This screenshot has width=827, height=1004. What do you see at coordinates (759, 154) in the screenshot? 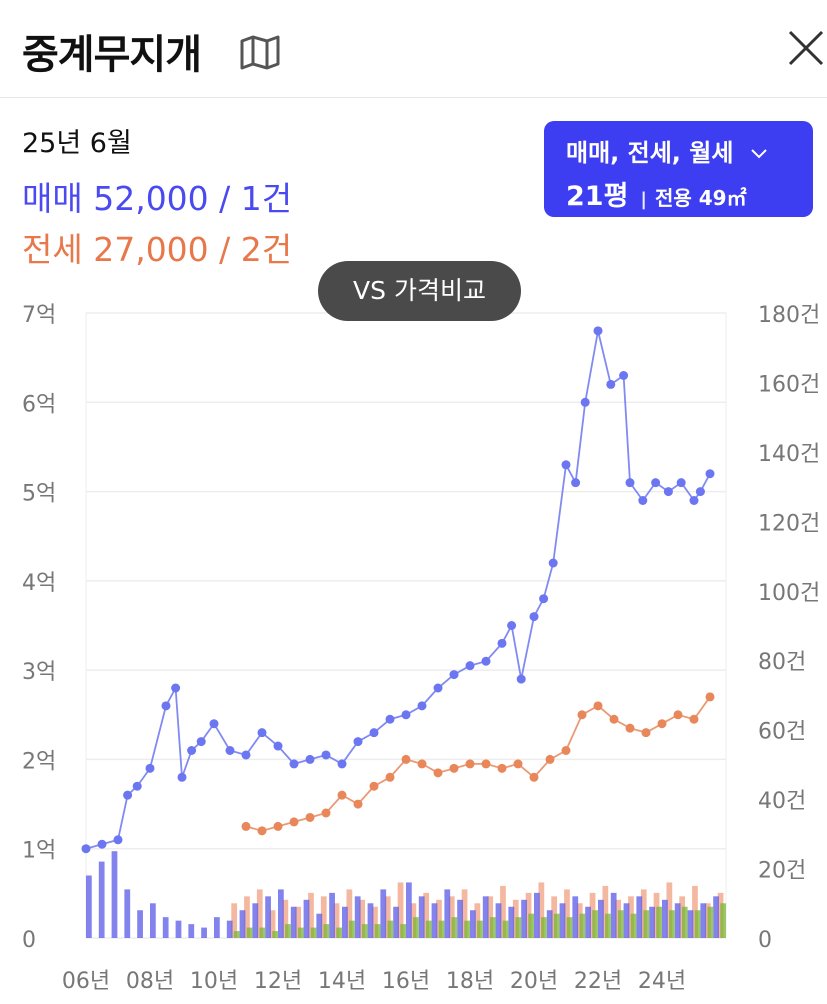
I see `chevron-down-icon` at bounding box center [759, 154].